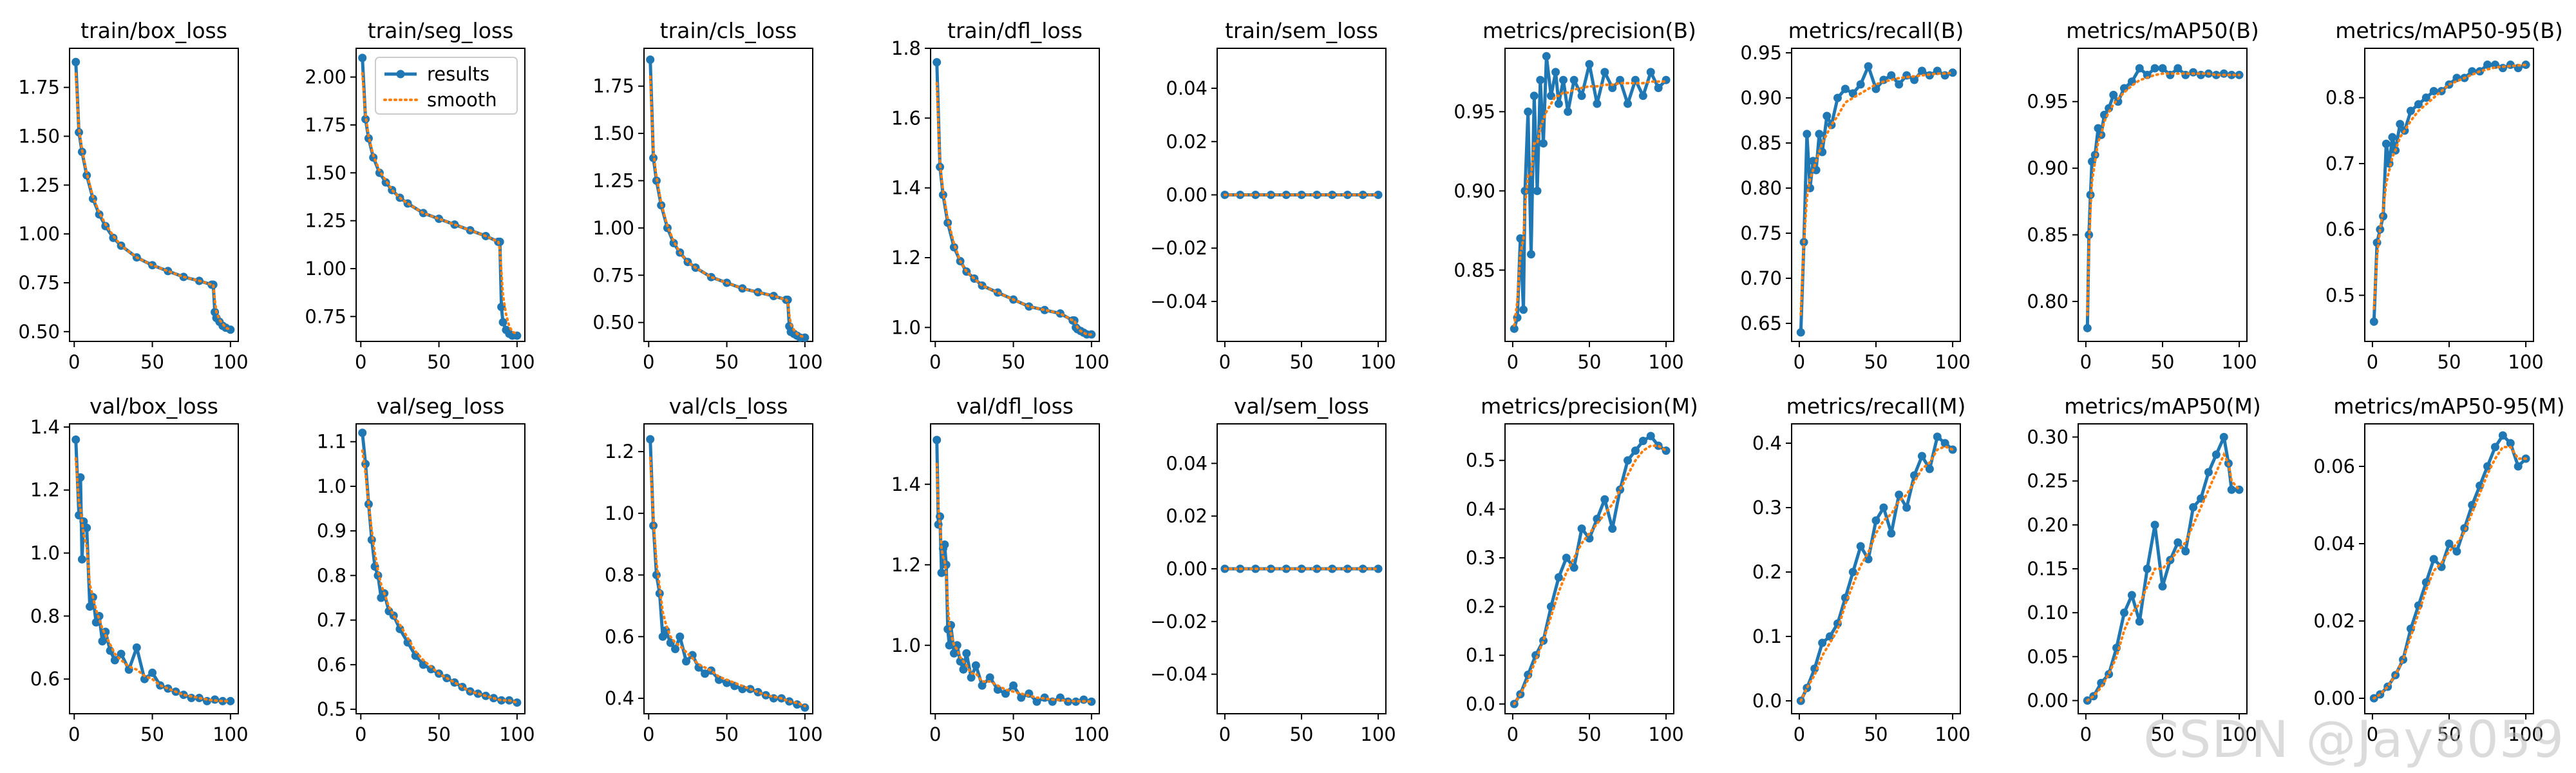 The height and width of the screenshot is (773, 2576). Describe the element at coordinates (326, 125) in the screenshot. I see `y-tick-label: 1.75` at that location.